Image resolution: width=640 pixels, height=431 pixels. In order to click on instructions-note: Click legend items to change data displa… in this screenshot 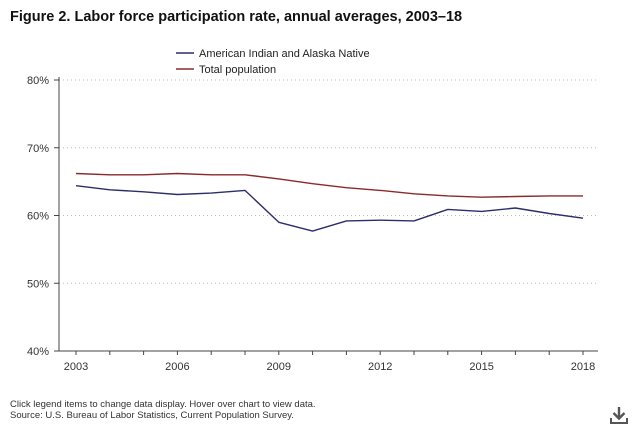, I will do `click(163, 404)`.